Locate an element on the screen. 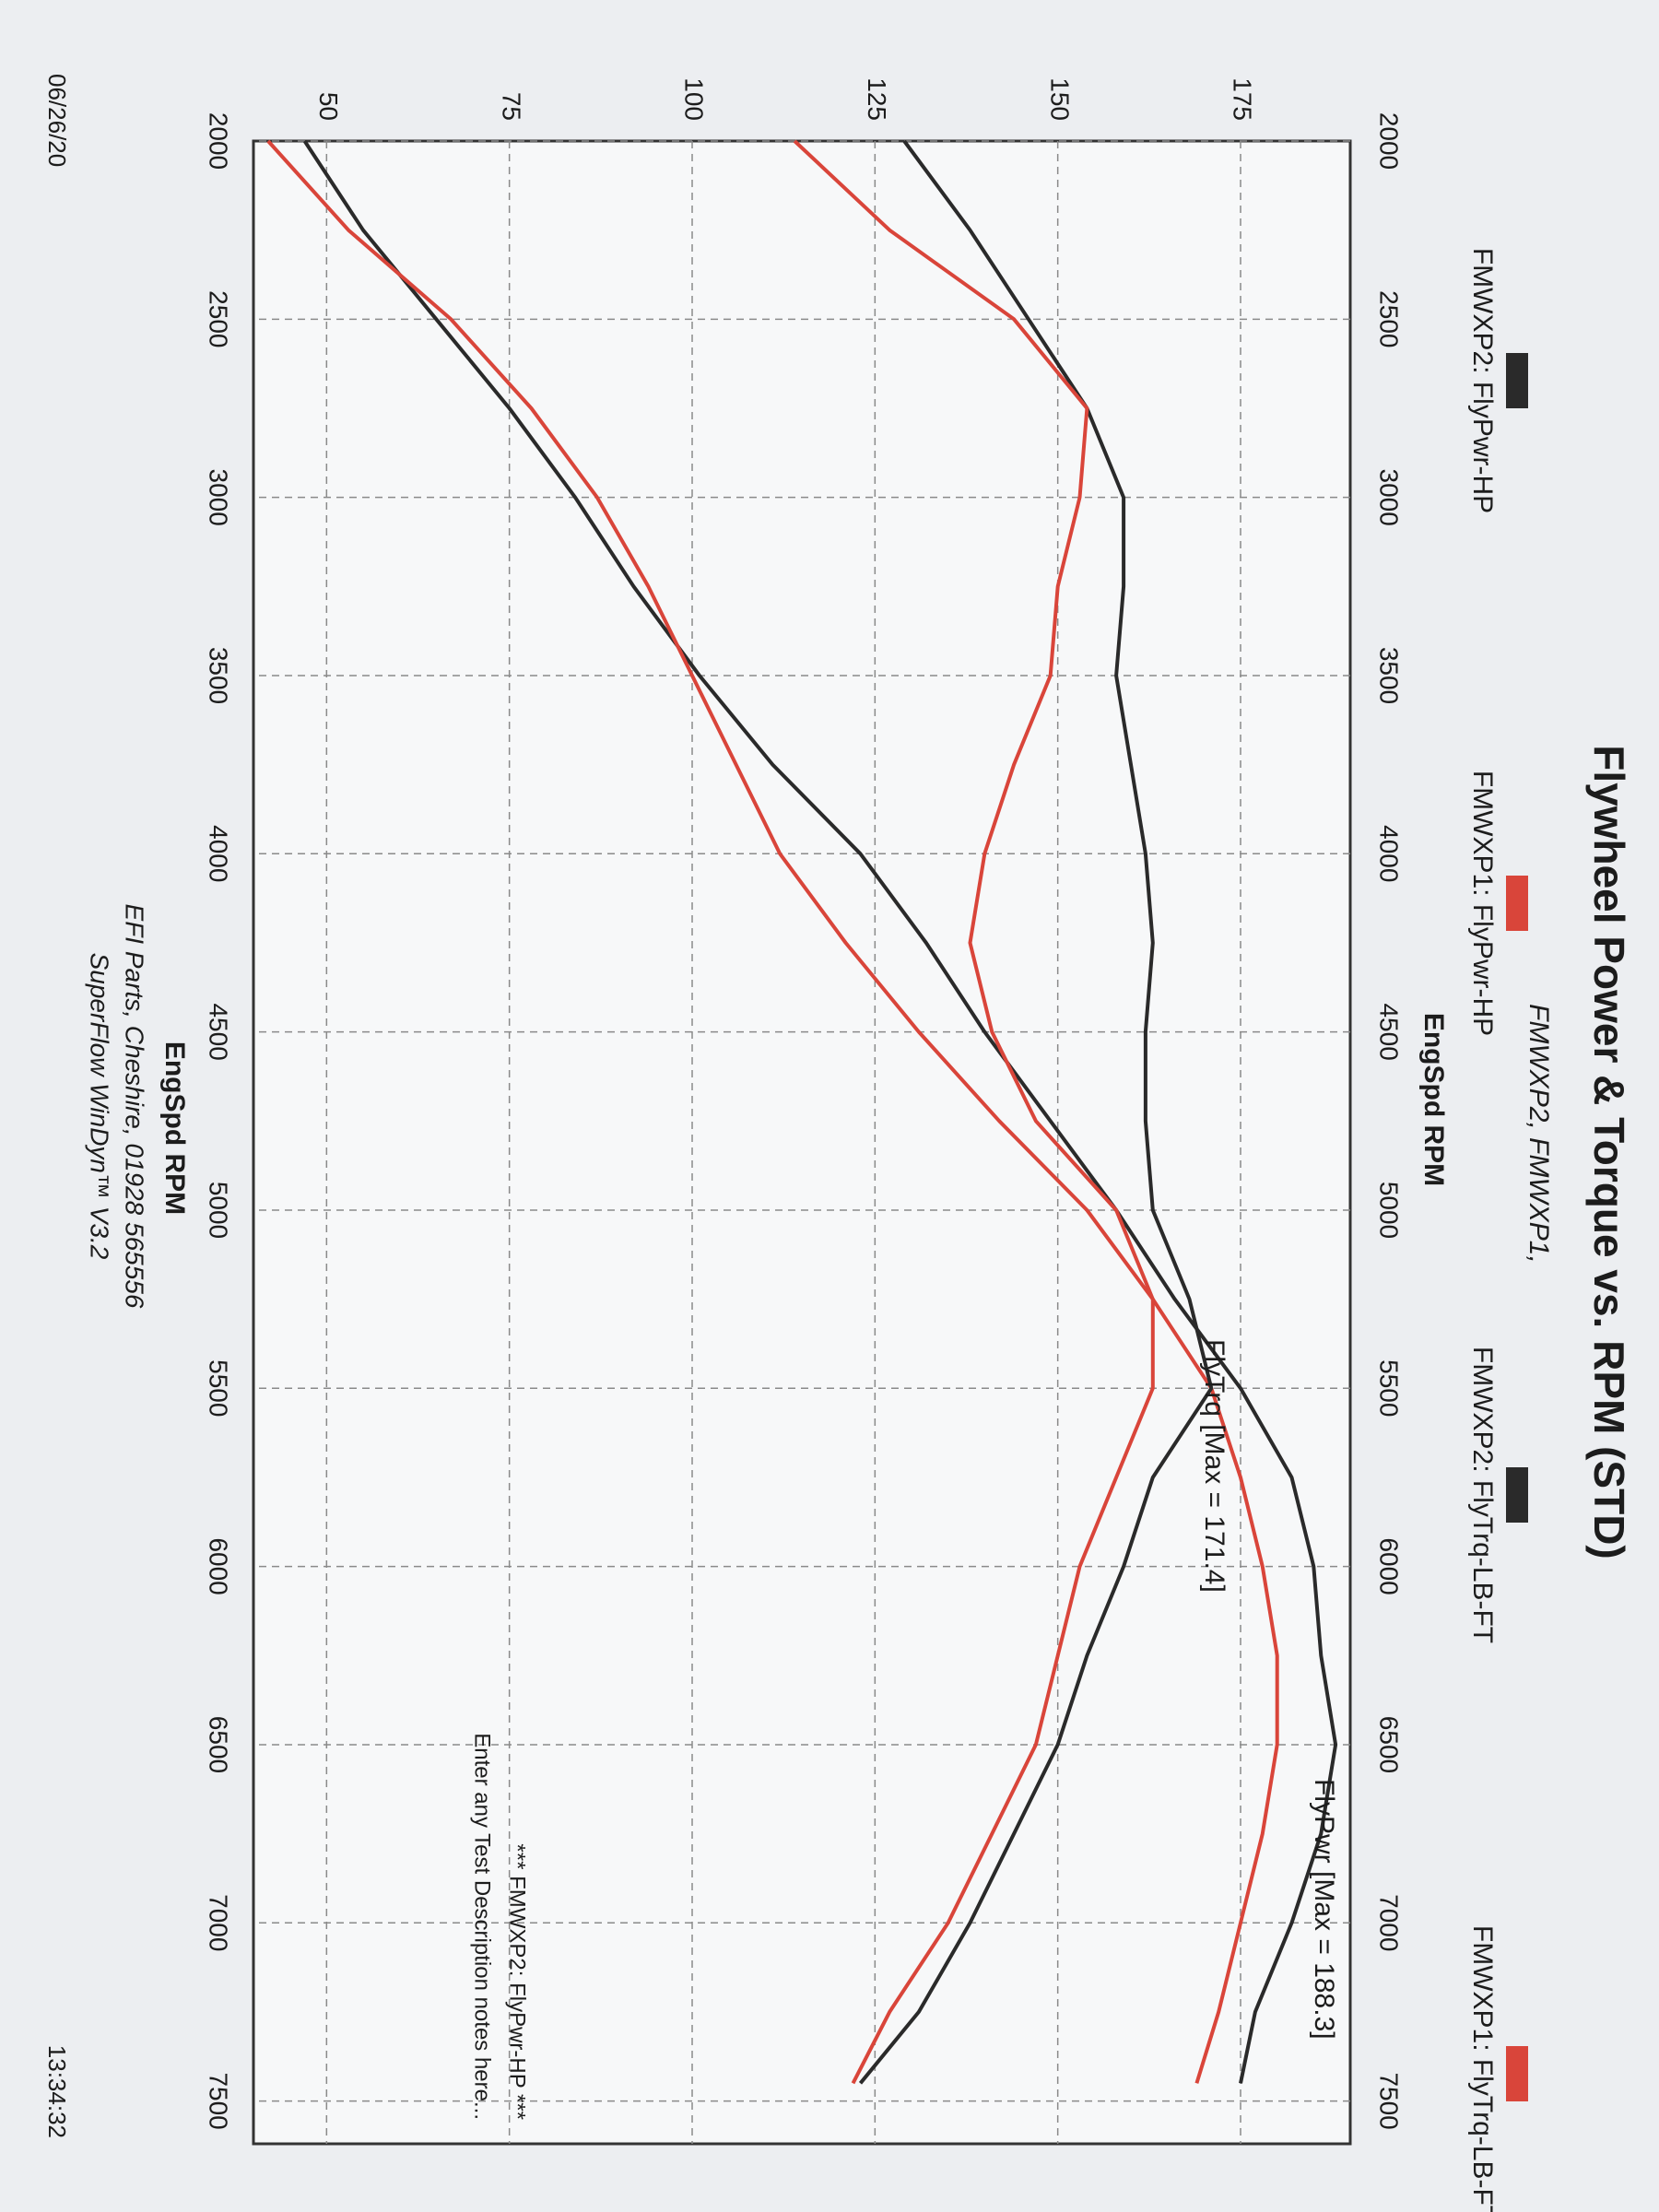 The image size is (1659, 2212). x-tick-label-bottom: 7500 is located at coordinates (219, 2100).